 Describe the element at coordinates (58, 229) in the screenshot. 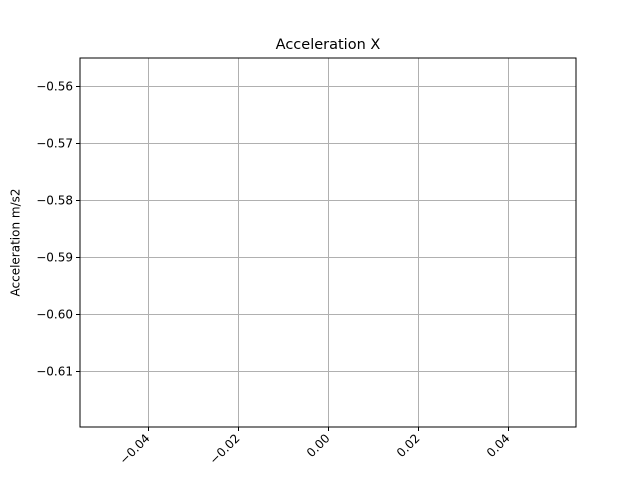

I see `y-axis-ticks: −0.56 −0.57 −0.58 −0.59 −0.60 −0.61` at that location.